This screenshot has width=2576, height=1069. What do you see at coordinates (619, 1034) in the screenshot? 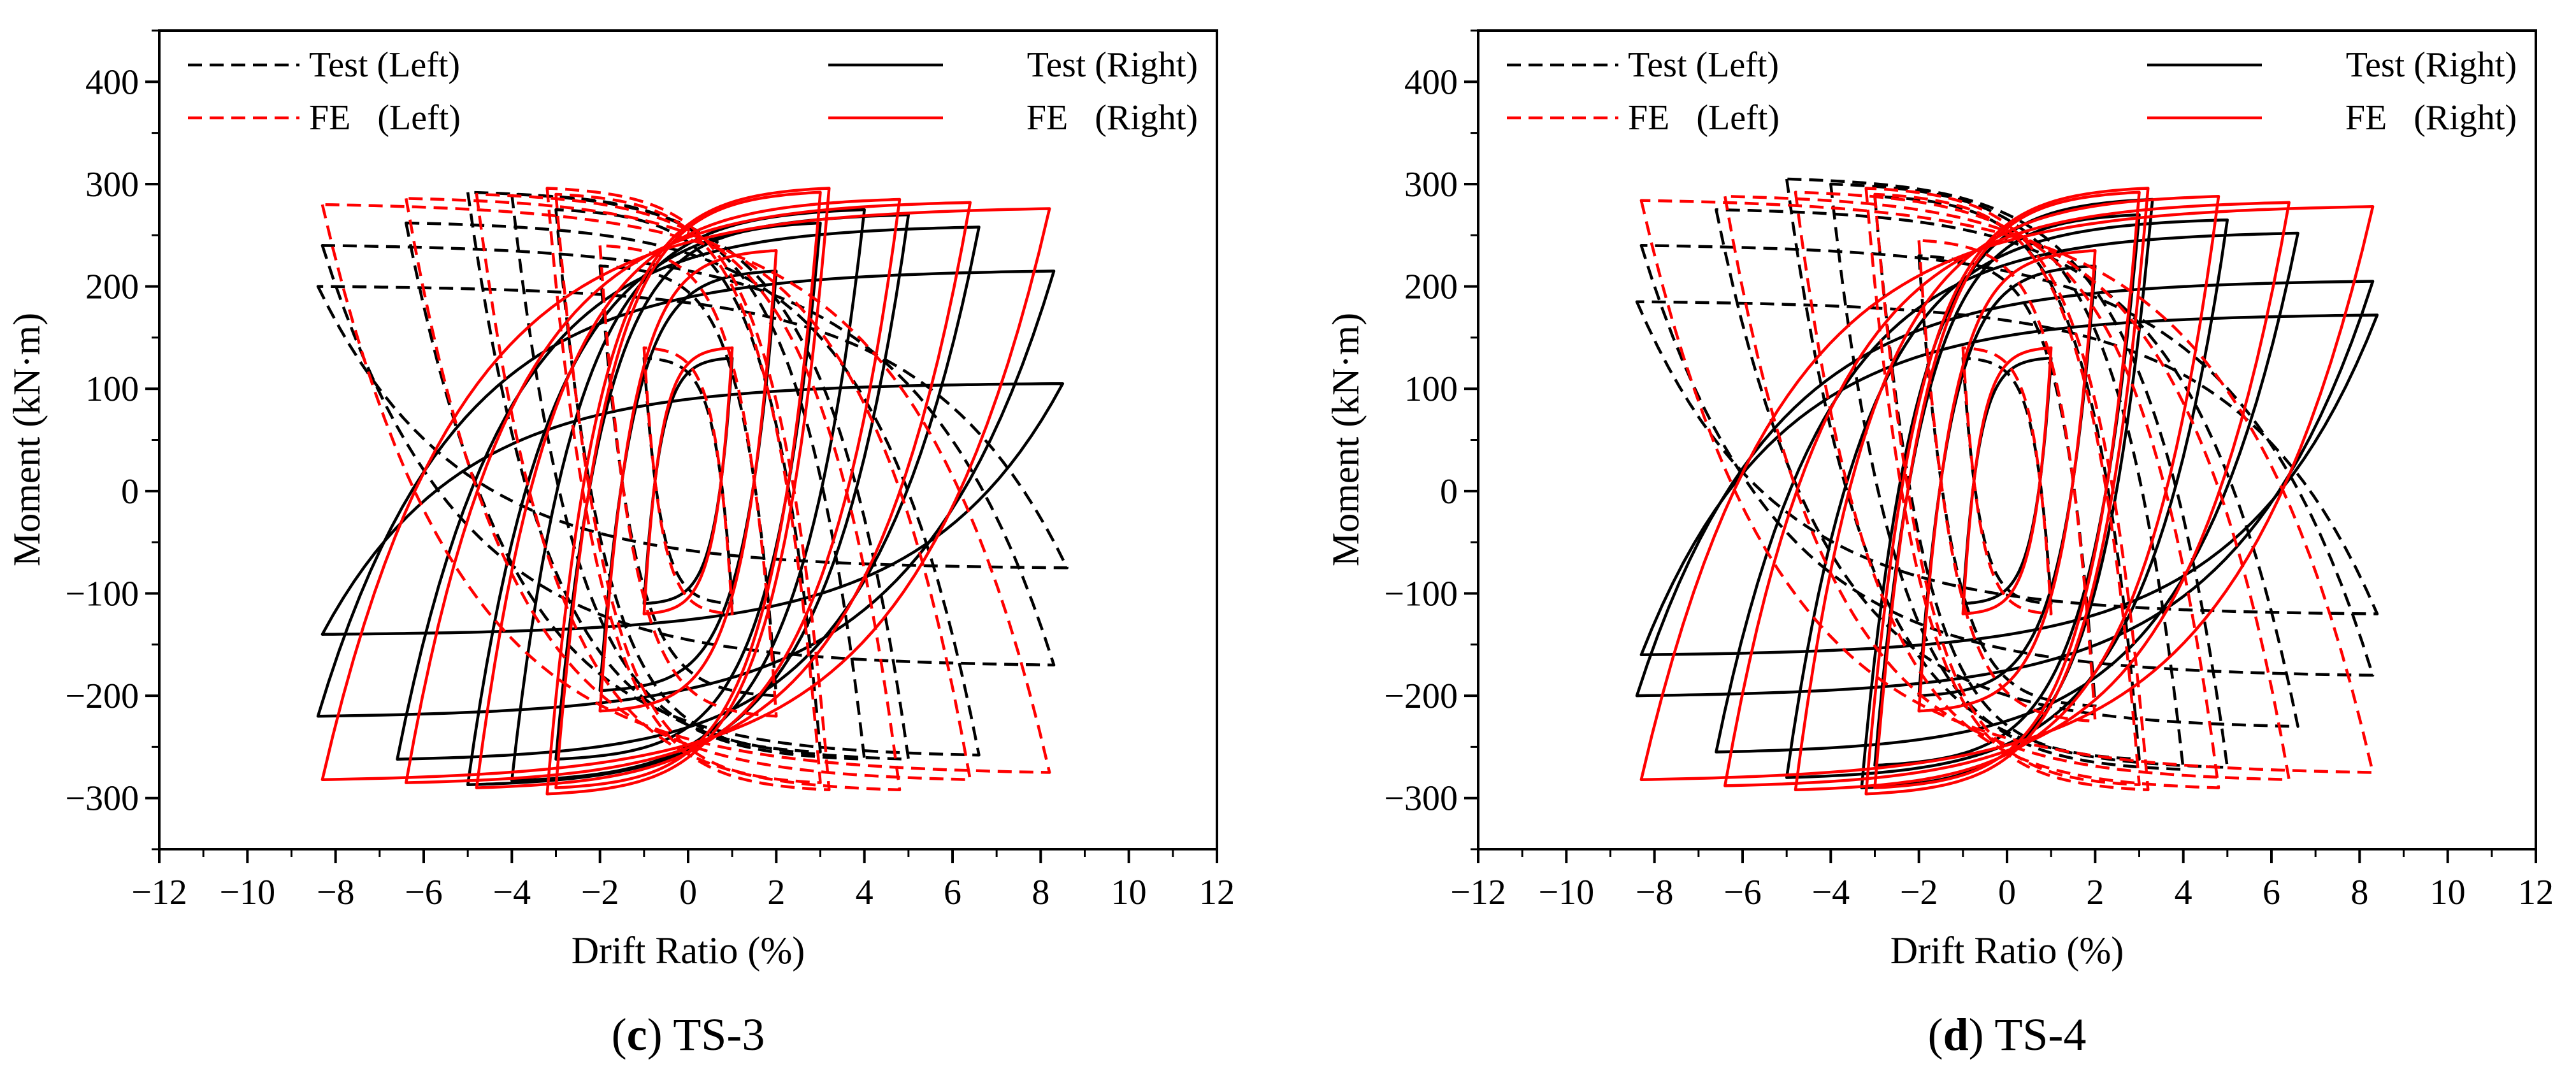
I see `caption-open-c: (` at bounding box center [619, 1034].